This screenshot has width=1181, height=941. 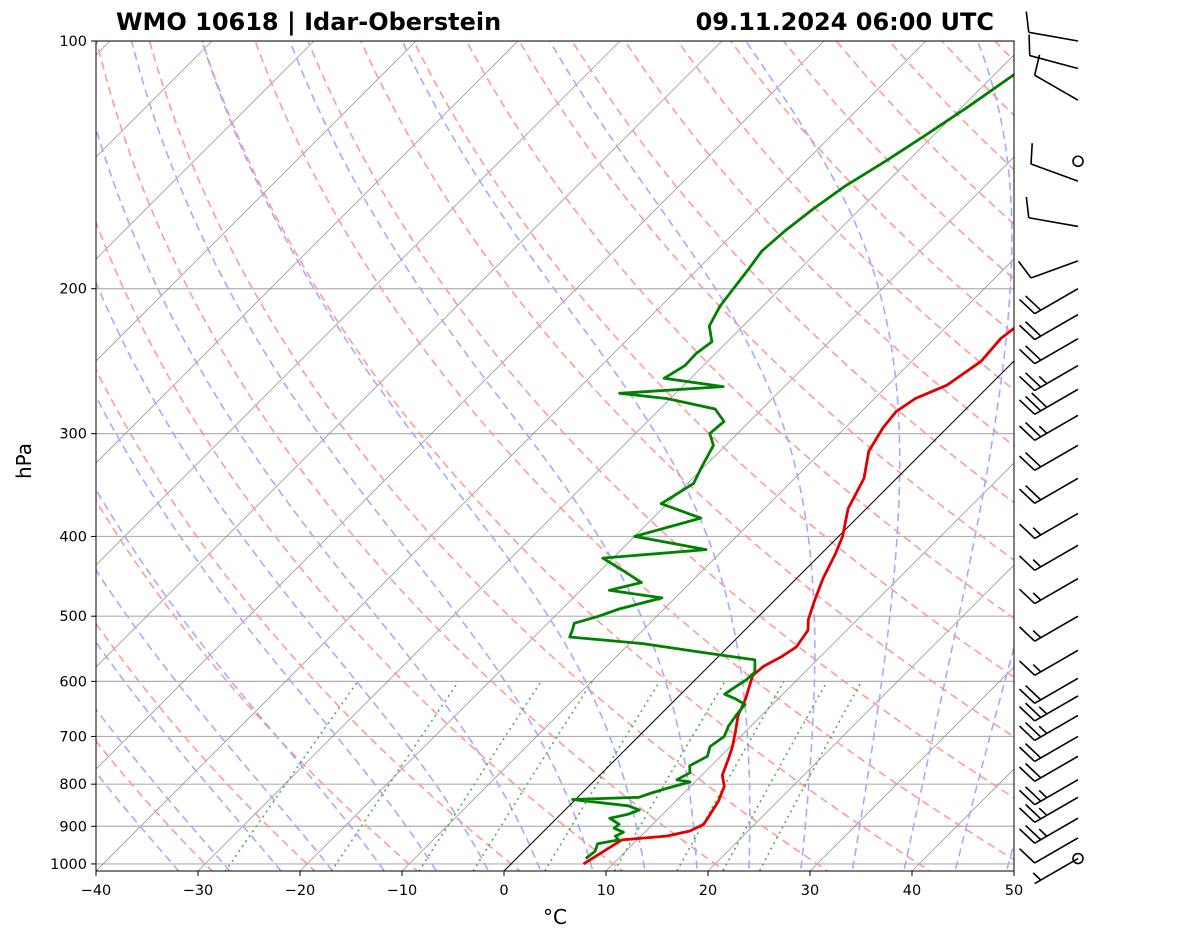 I want to click on y-axis-label: hPa, so click(x=24, y=461).